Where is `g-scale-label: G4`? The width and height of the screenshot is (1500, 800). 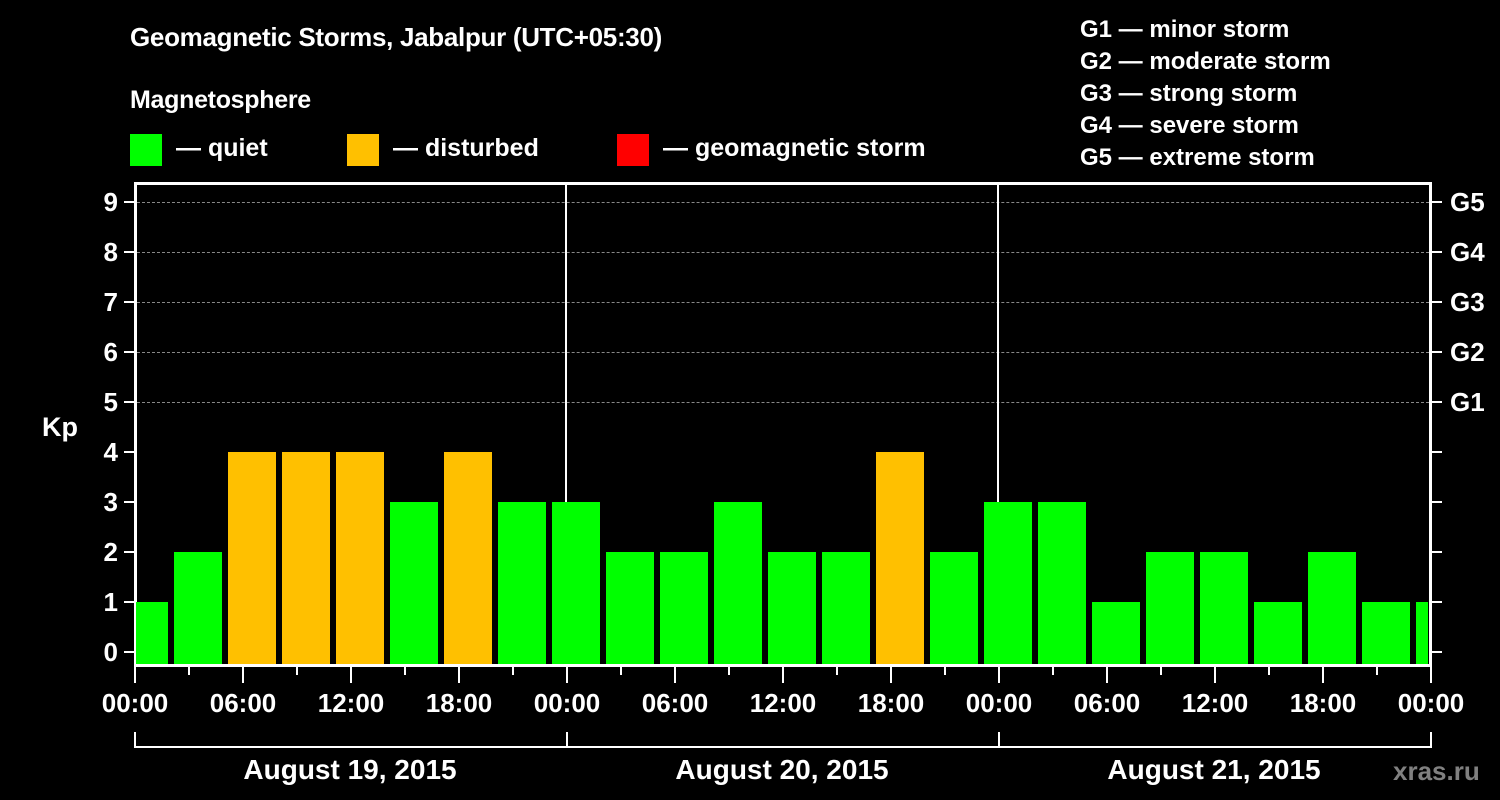 g-scale-label: G4 is located at coordinates (1467, 252).